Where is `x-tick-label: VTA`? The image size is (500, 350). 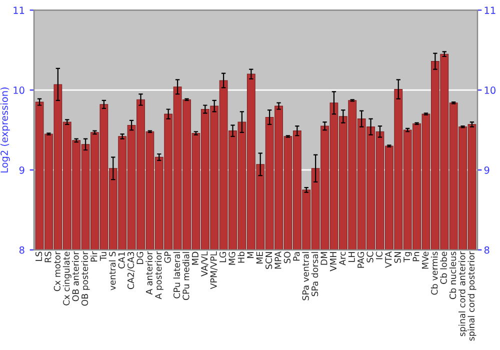
x-tick-label: VTA is located at coordinates (388, 259).